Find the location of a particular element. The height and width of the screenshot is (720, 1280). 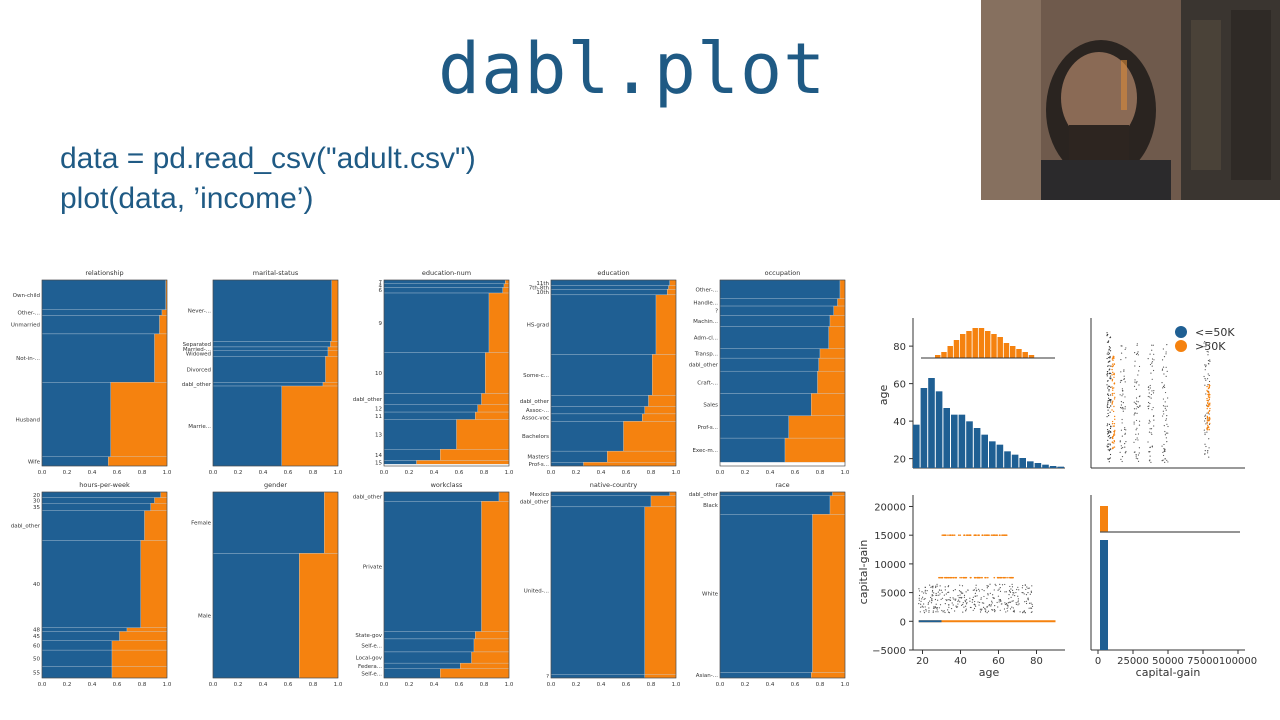

mosaic-category-label: Bachelors is located at coordinates (535, 437).